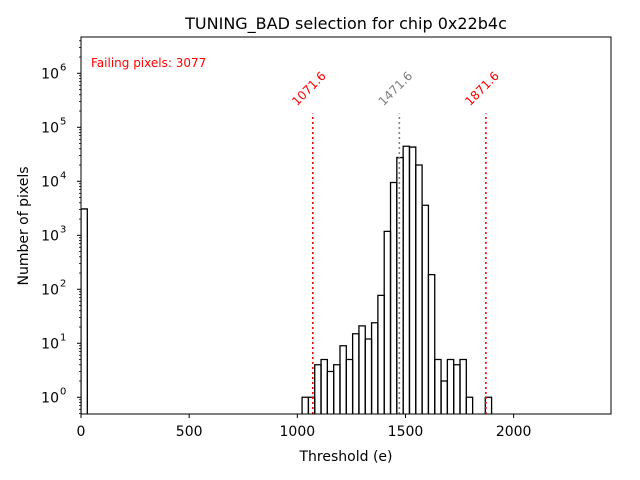 The image size is (640, 480). What do you see at coordinates (514, 432) in the screenshot?
I see `x-tick-label: 2000` at bounding box center [514, 432].